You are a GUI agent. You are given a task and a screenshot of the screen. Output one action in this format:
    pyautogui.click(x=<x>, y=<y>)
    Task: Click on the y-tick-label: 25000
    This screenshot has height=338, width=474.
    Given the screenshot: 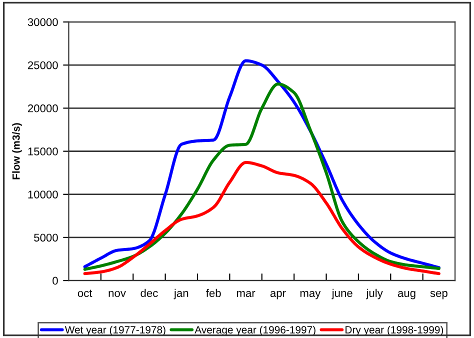 What is the action you would take?
    pyautogui.click(x=43, y=65)
    